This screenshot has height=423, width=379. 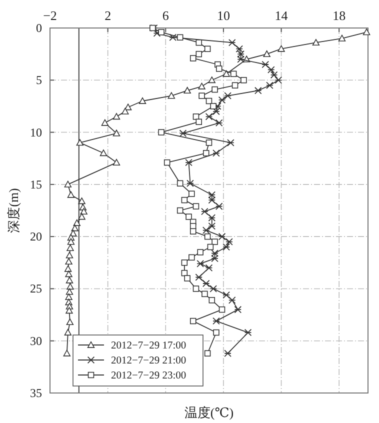 I want to click on y-tick-label: 20, so click(x=36, y=237).